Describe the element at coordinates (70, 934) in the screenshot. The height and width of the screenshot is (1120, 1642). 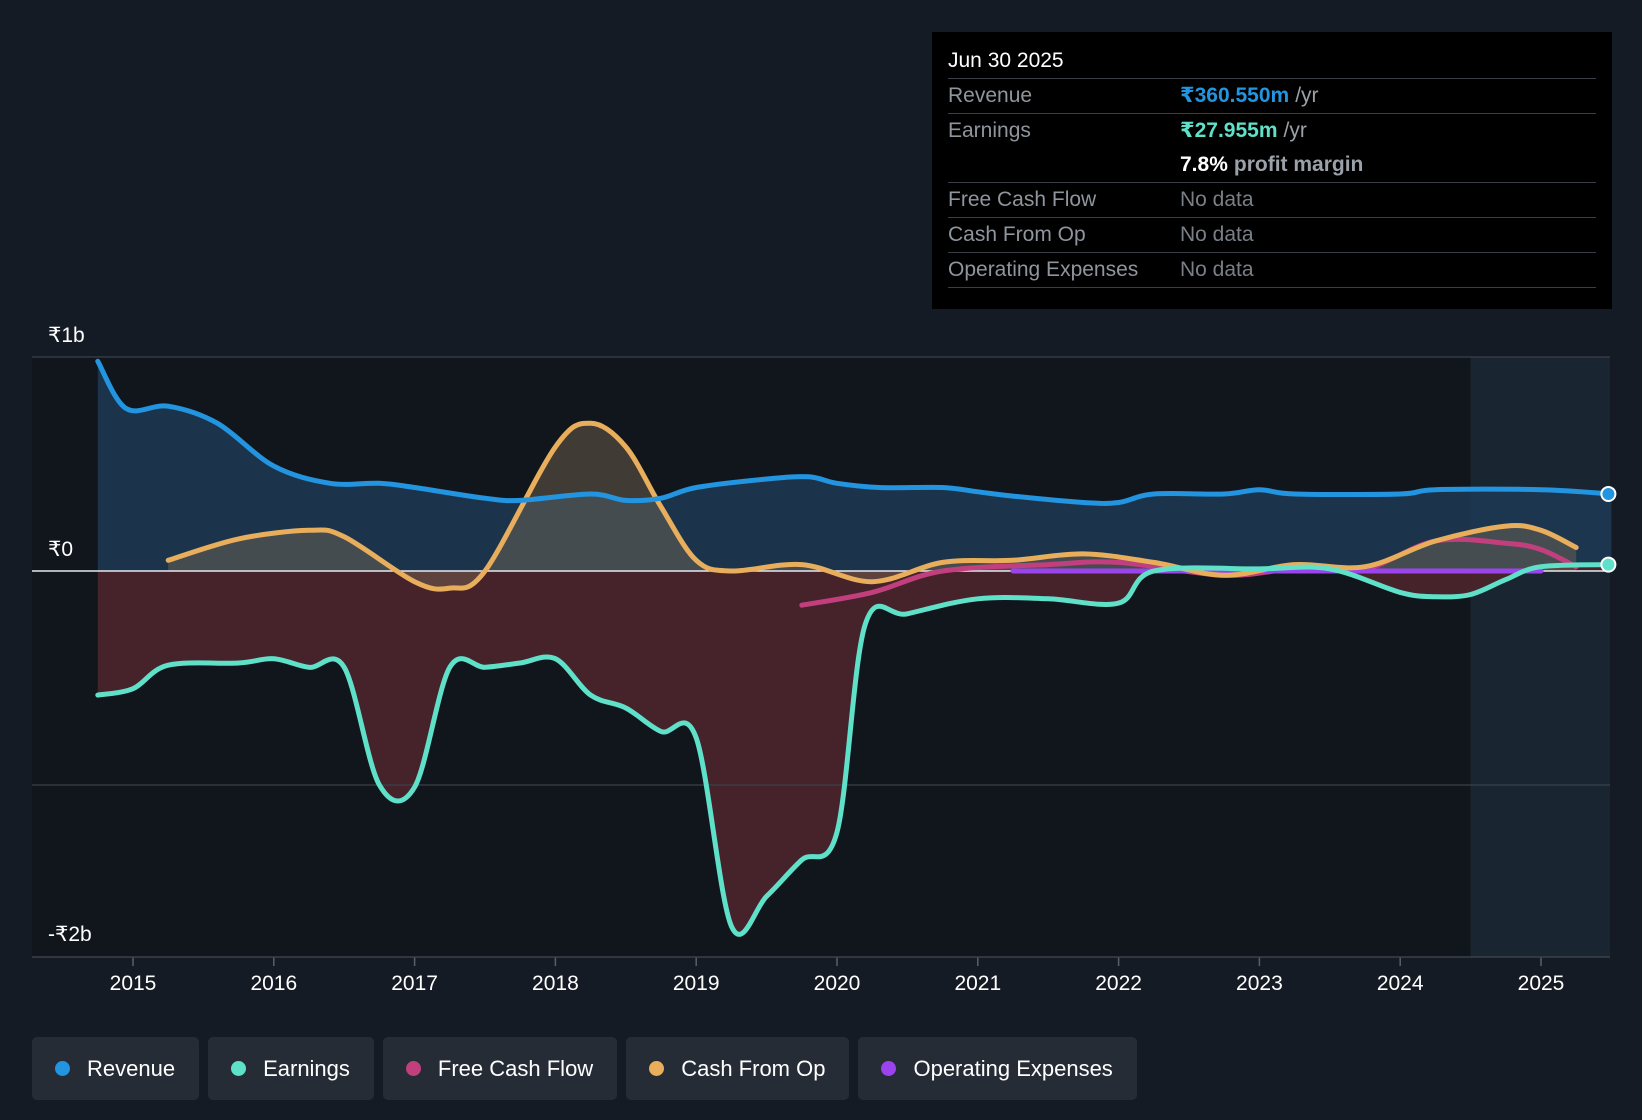
I see `y-tick-label: -₹2b` at that location.